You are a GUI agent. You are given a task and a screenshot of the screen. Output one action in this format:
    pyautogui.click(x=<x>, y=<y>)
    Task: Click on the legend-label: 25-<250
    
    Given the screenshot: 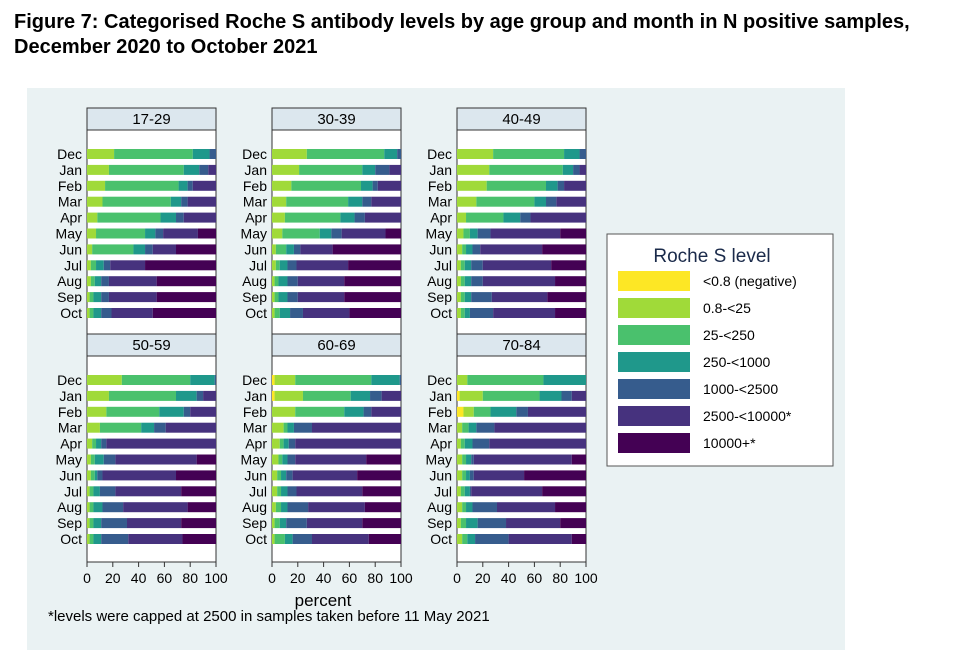 What is the action you would take?
    pyautogui.click(x=729, y=335)
    